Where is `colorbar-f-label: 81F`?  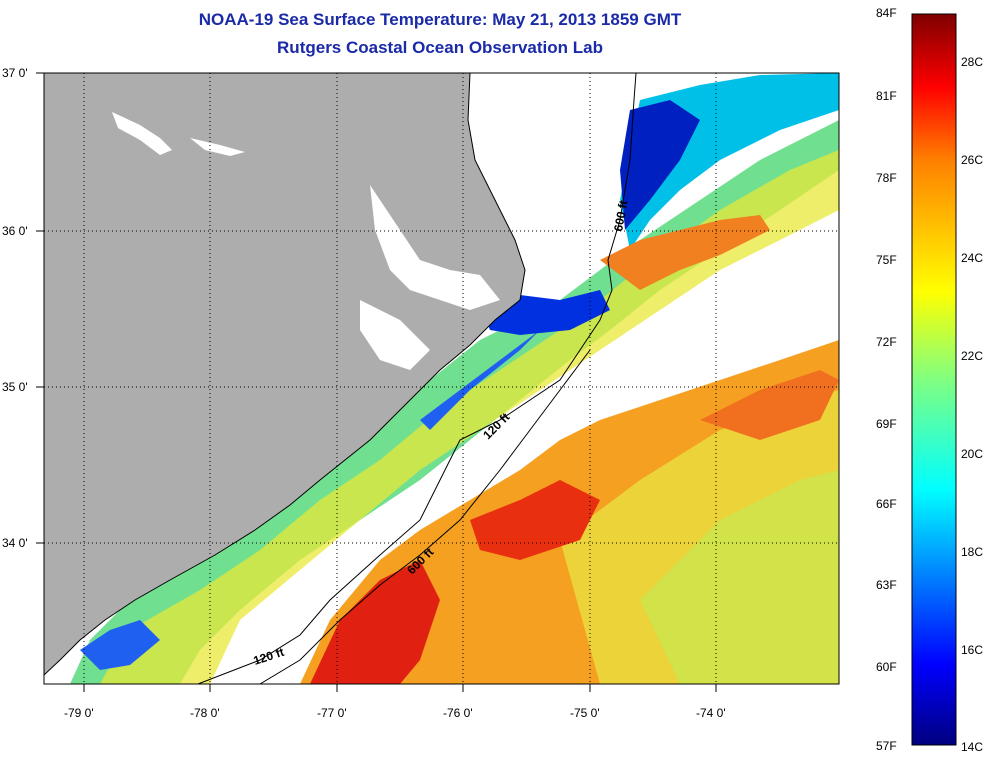
colorbar-f-label: 81F is located at coordinates (886, 96).